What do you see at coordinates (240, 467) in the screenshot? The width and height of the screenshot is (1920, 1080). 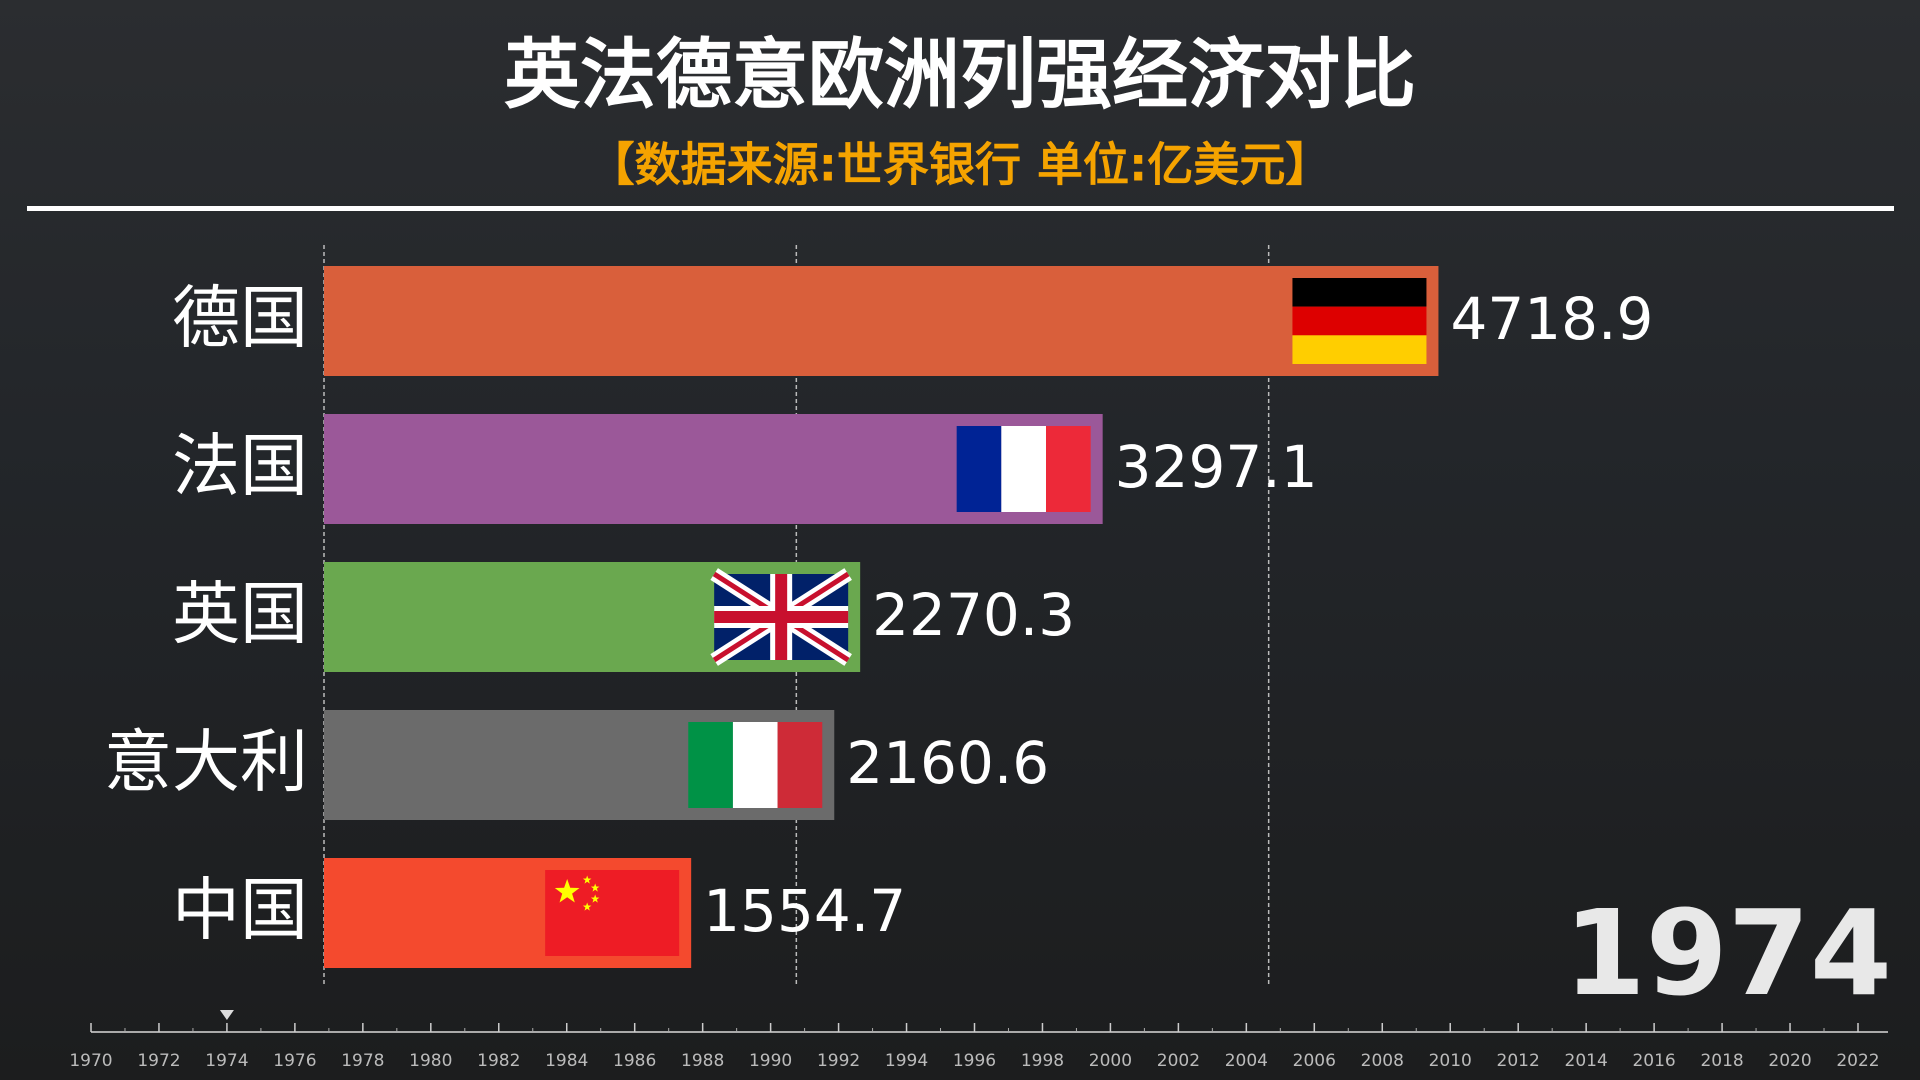 I see `category-label: 法国` at bounding box center [240, 467].